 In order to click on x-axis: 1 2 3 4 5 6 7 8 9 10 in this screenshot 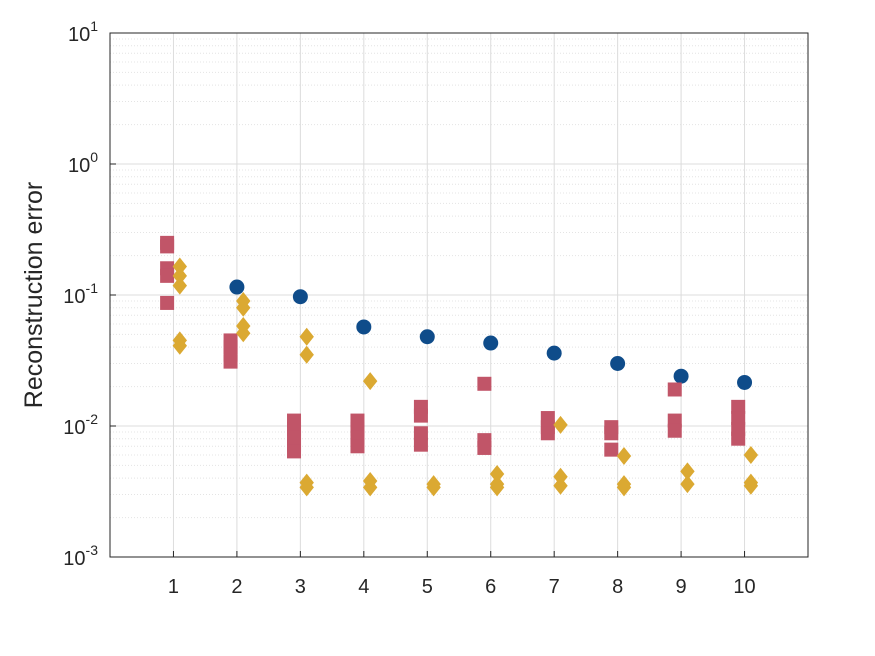, I will do `click(462, 574)`.